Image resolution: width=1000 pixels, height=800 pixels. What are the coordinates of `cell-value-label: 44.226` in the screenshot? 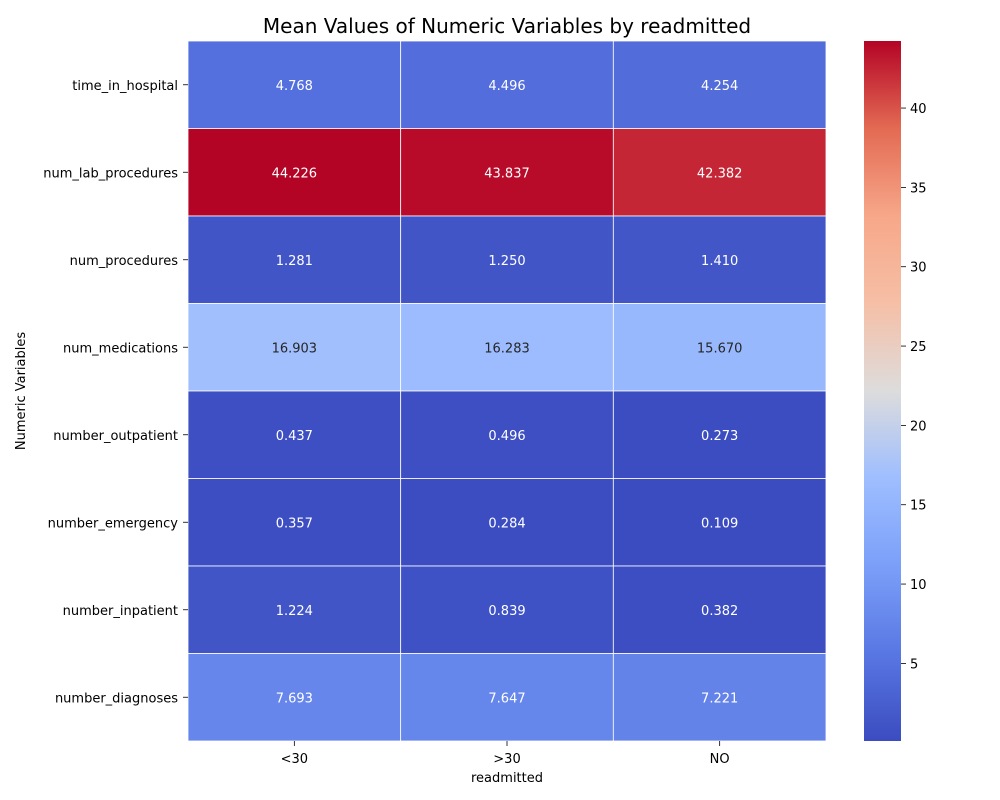 It's located at (295, 173).